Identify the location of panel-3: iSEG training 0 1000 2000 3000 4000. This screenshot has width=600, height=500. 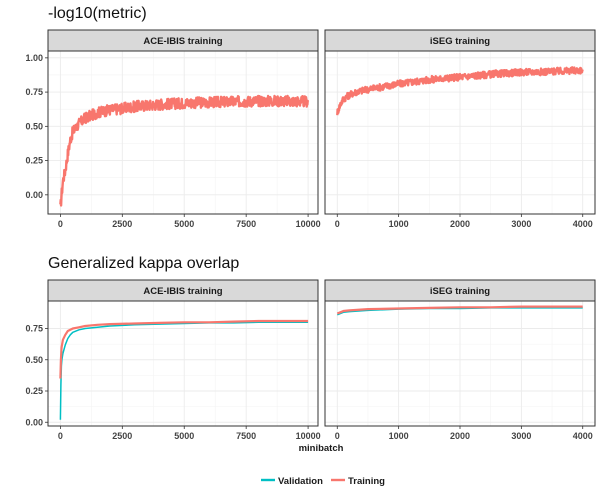
(460, 360).